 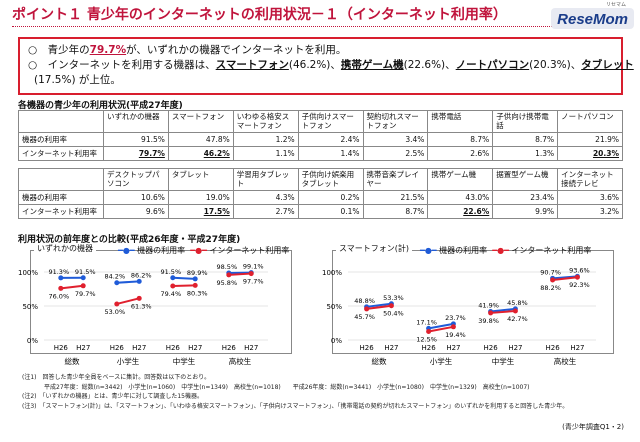 I want to click on y-tick-label: 50%, so click(x=30, y=307).